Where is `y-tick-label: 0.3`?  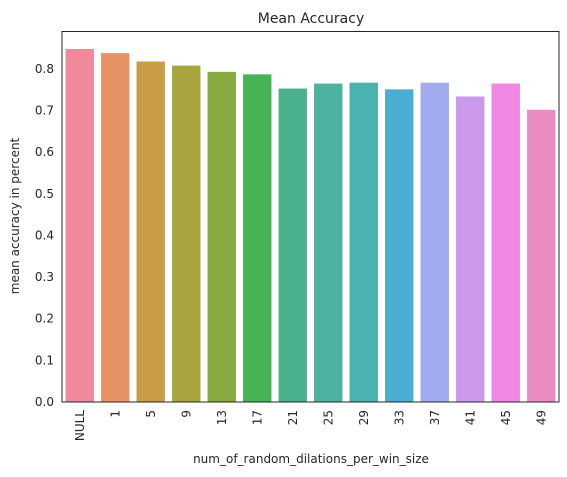 y-tick-label: 0.3 is located at coordinates (44, 277).